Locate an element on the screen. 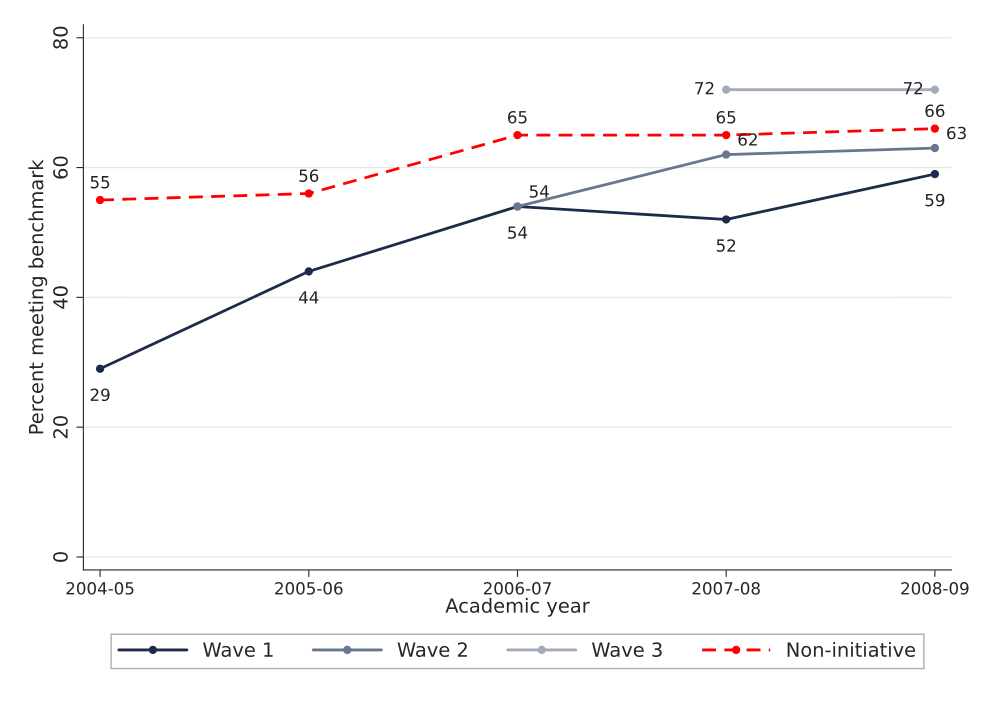 The image size is (981, 708). x-axis-title: Academic year is located at coordinates (517, 607).